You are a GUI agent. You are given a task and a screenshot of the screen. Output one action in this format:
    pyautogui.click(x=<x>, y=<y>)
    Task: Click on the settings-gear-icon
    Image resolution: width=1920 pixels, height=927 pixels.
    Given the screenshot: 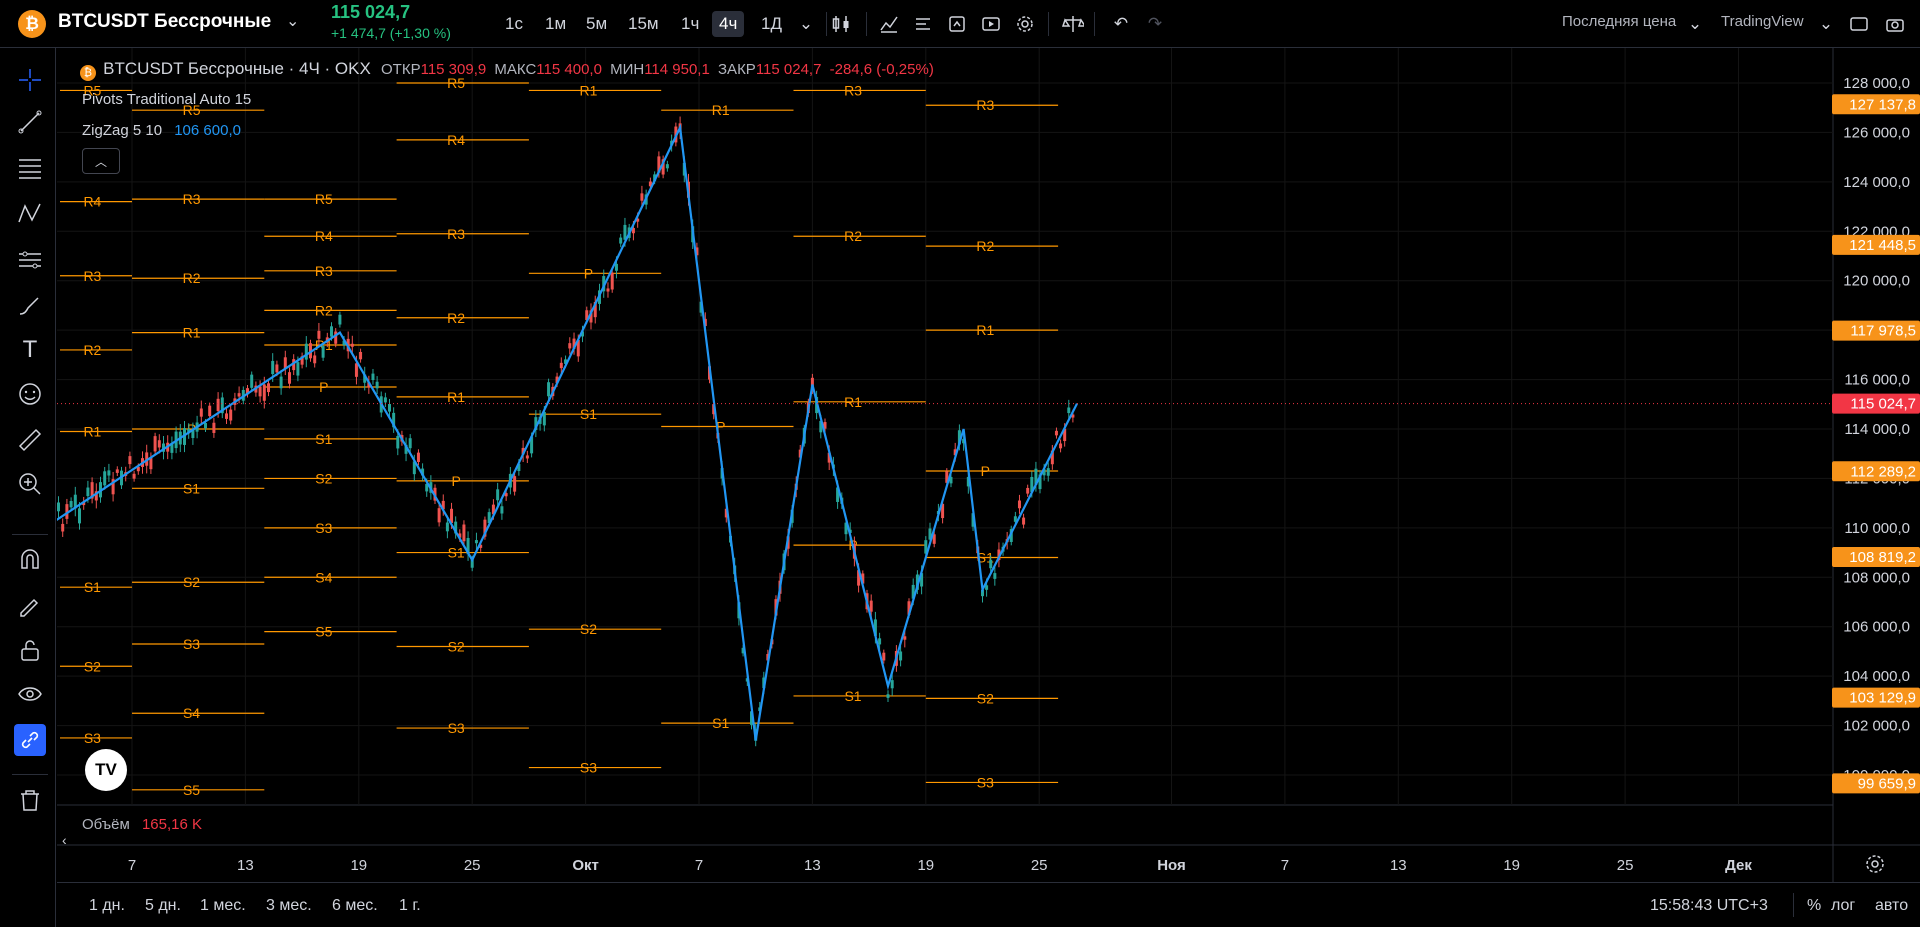 What is the action you would take?
    pyautogui.click(x=1025, y=24)
    